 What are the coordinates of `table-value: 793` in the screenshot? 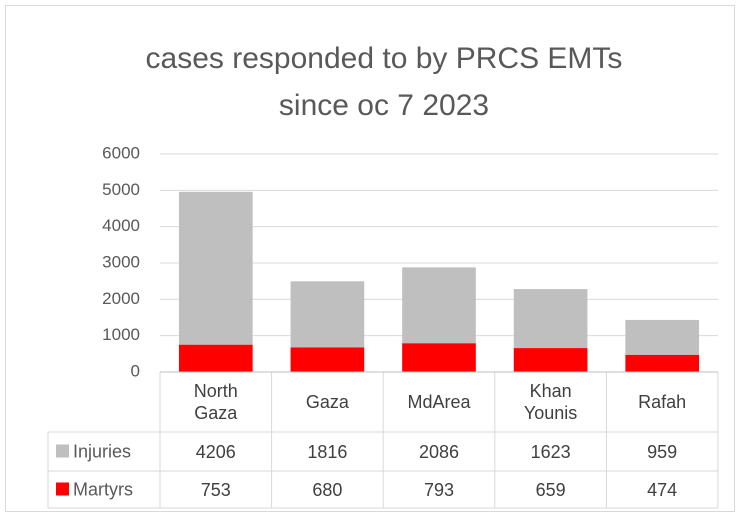 It's located at (438, 489).